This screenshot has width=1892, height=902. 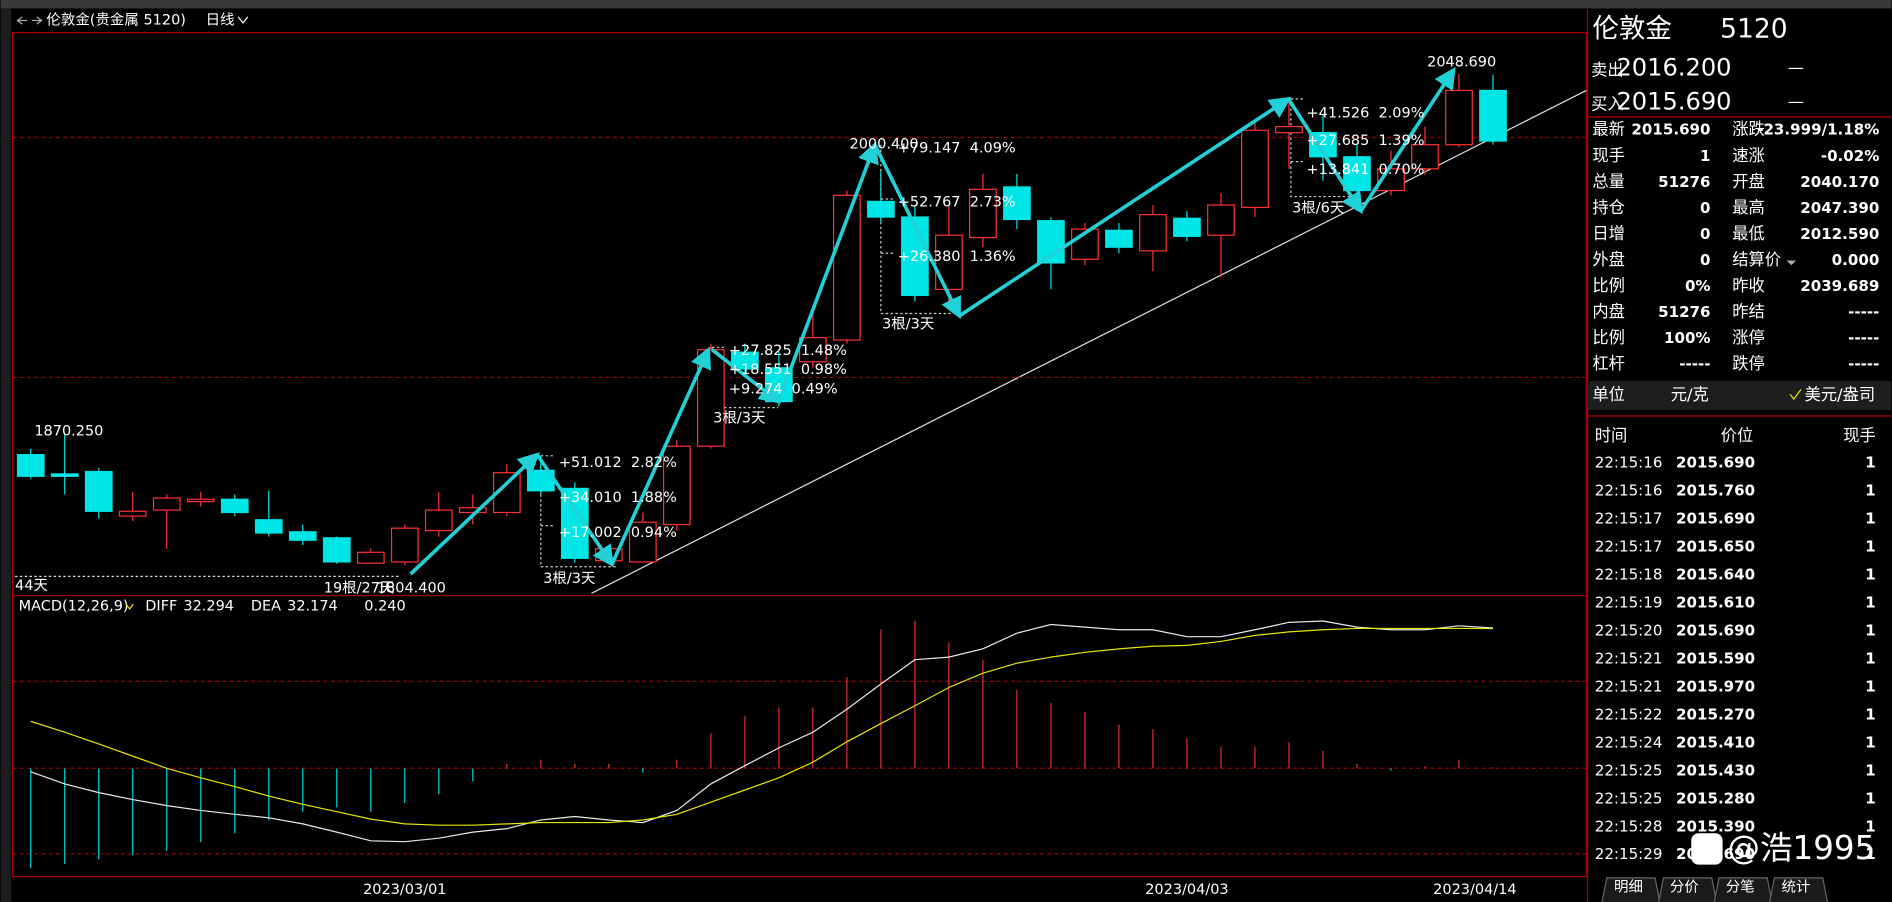 What do you see at coordinates (1748, 363) in the screenshot?
I see `stat-label: 跌停` at bounding box center [1748, 363].